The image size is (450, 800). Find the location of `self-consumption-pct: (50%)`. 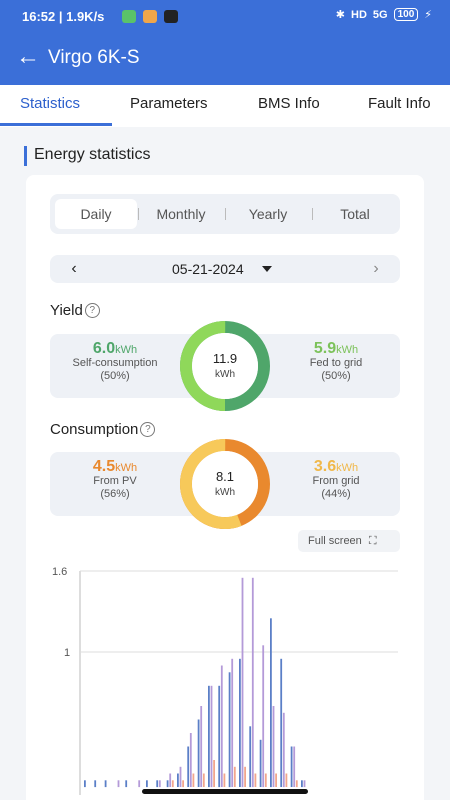

self-consumption-pct: (50%) is located at coordinates (115, 376).